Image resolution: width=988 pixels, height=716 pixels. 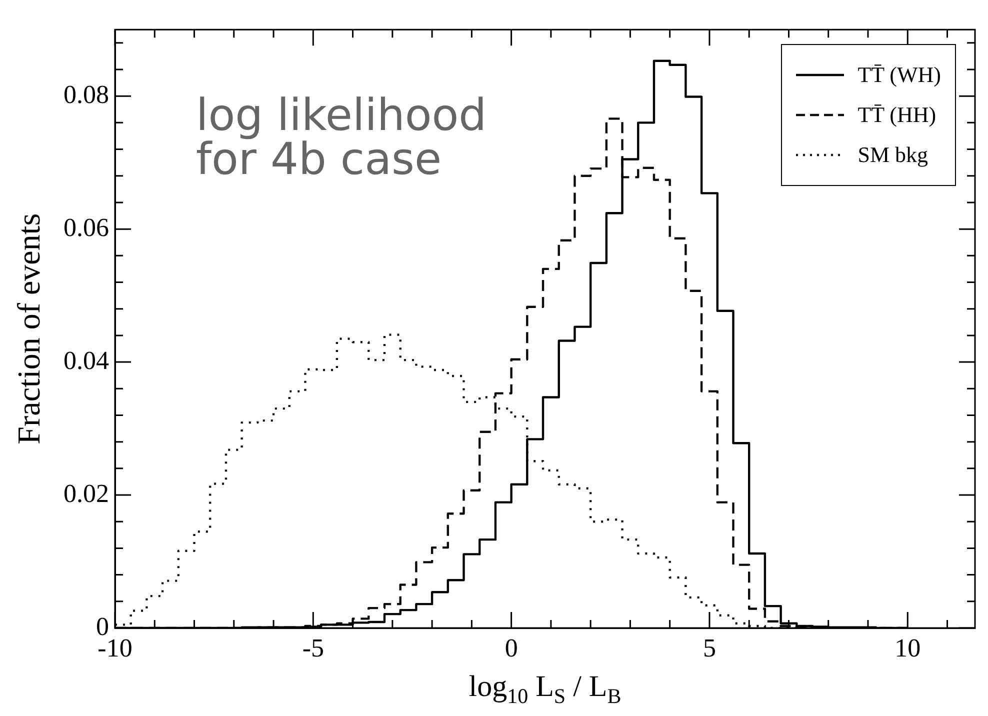 I want to click on legend-label: TT̄ (HH), so click(x=897, y=115).